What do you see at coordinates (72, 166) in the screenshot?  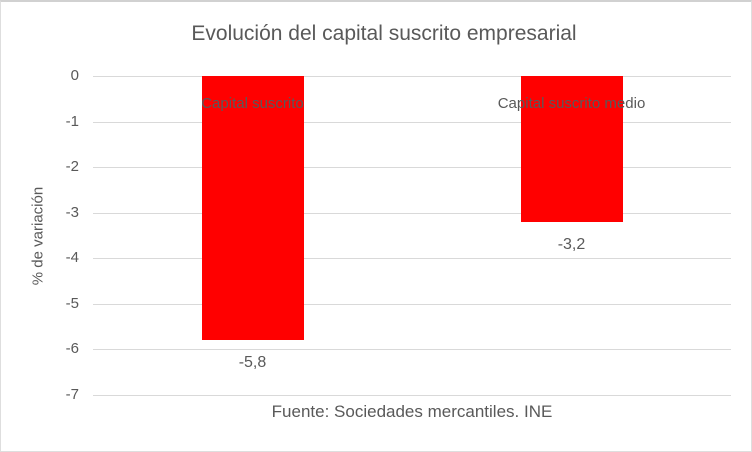 I see `y-tick-label: -2` at bounding box center [72, 166].